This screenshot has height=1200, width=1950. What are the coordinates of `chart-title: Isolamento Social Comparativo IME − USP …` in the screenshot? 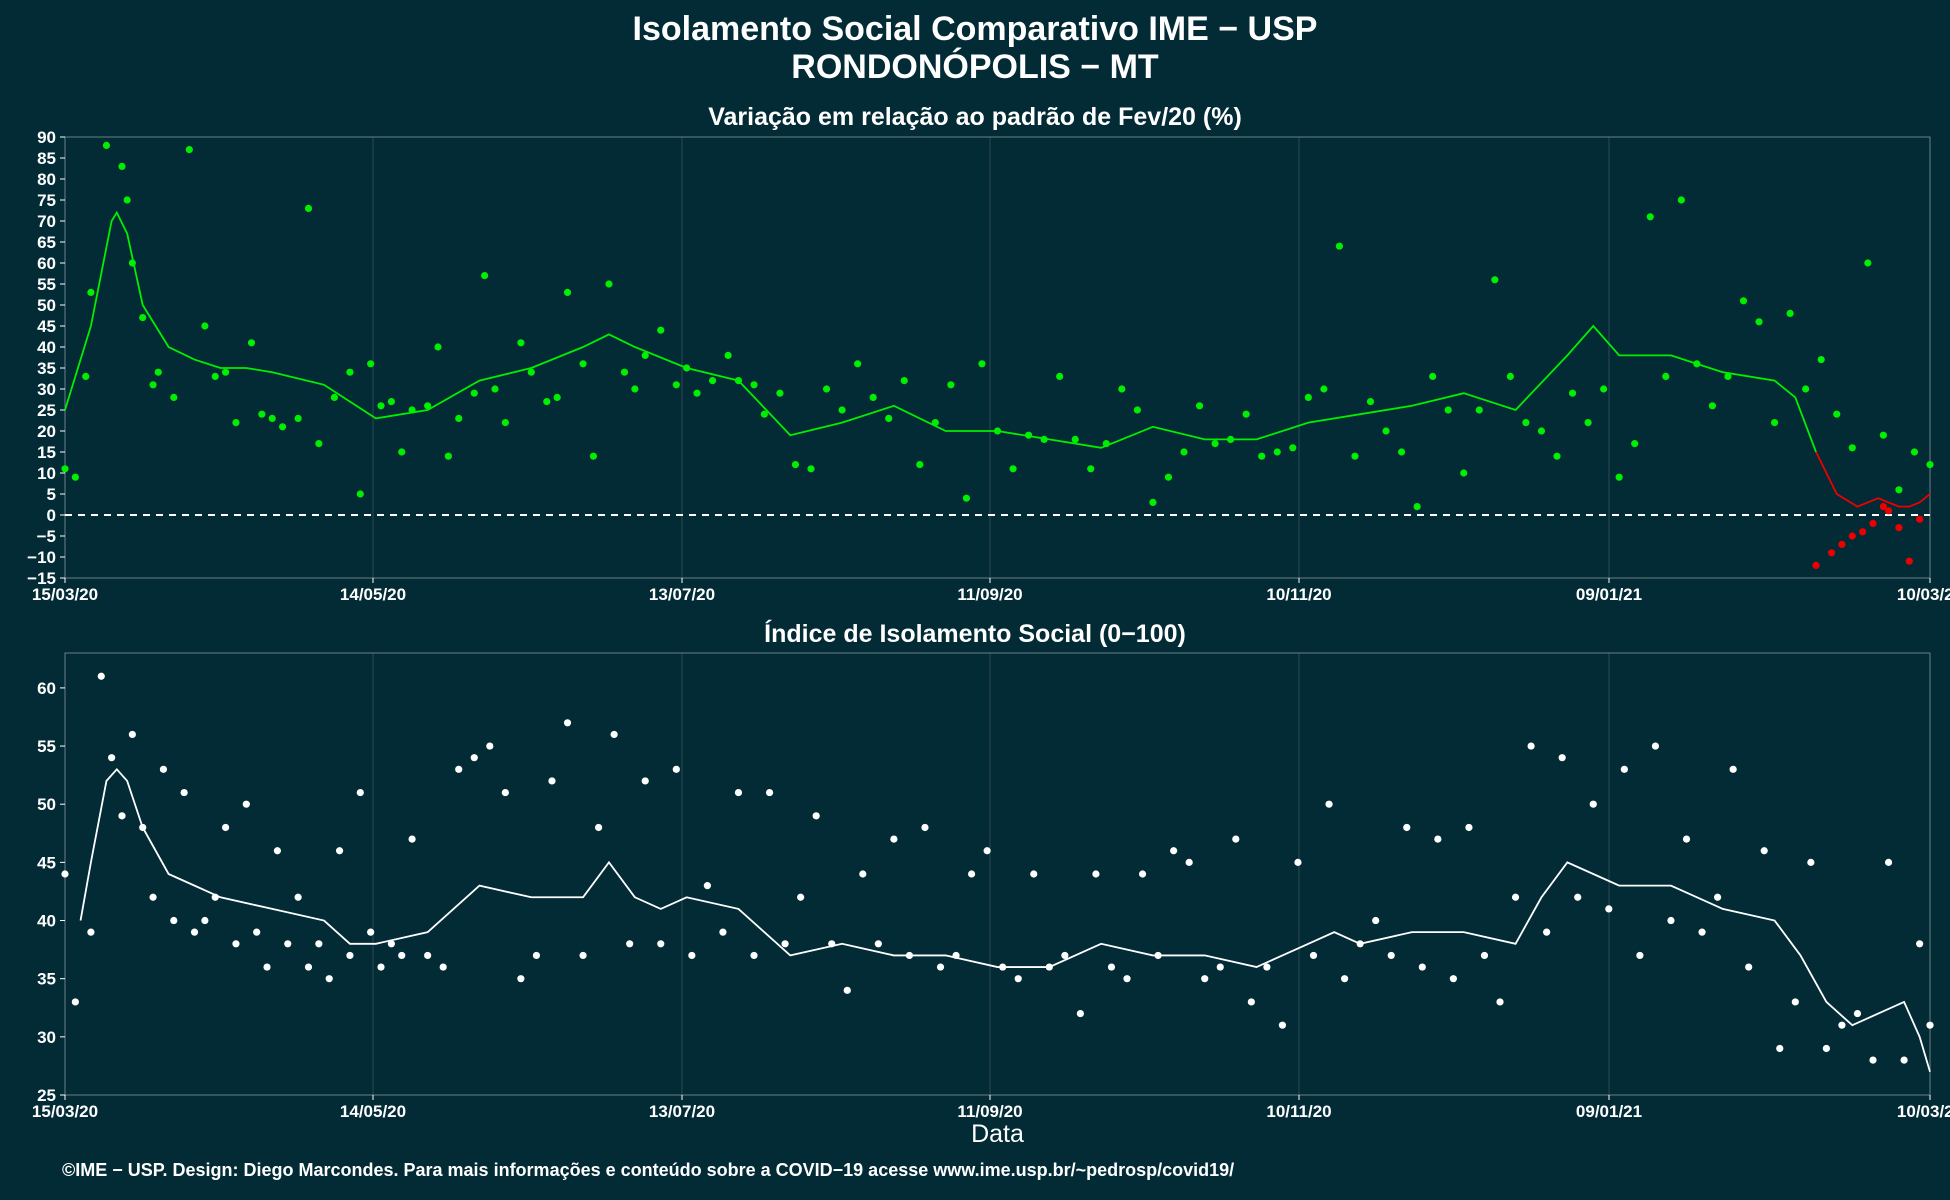 It's located at (975, 48).